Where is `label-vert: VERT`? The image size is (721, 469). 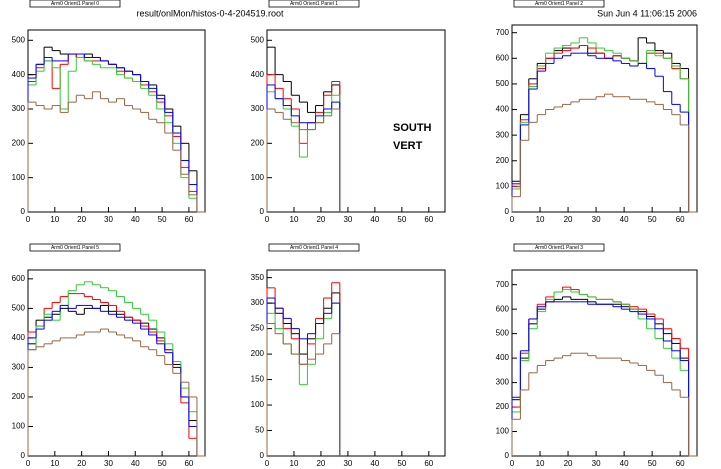 label-vert: VERT is located at coordinates (408, 146).